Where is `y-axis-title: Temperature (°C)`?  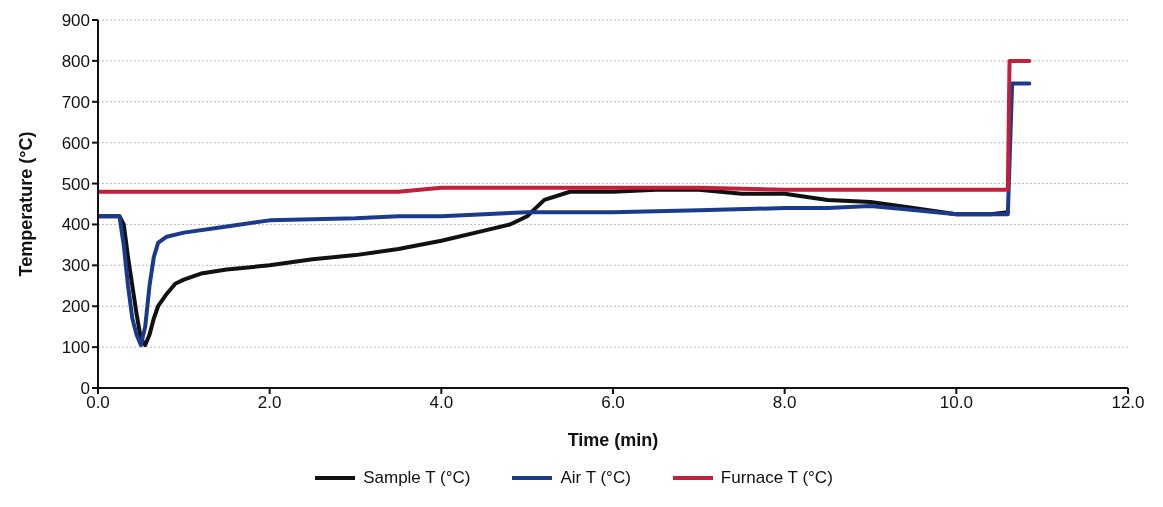
y-axis-title: Temperature (°C) is located at coordinates (26, 204).